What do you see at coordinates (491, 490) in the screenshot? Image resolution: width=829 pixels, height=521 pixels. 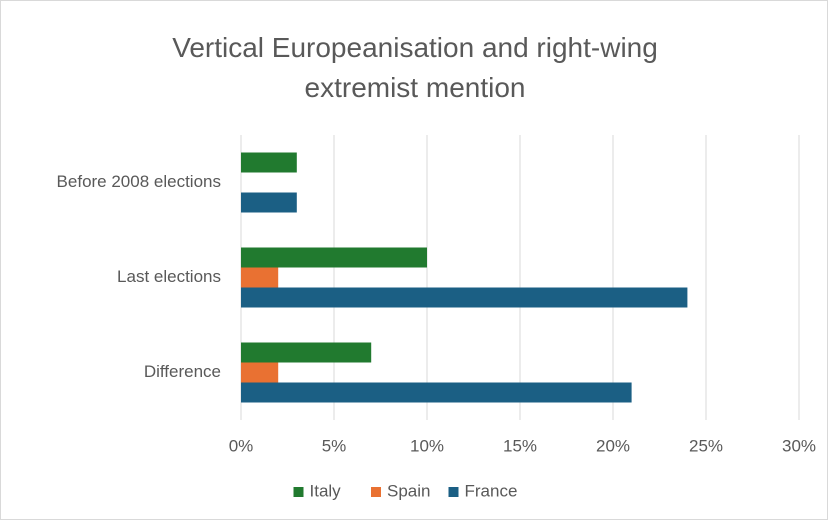 I see `legend-label: France` at bounding box center [491, 490].